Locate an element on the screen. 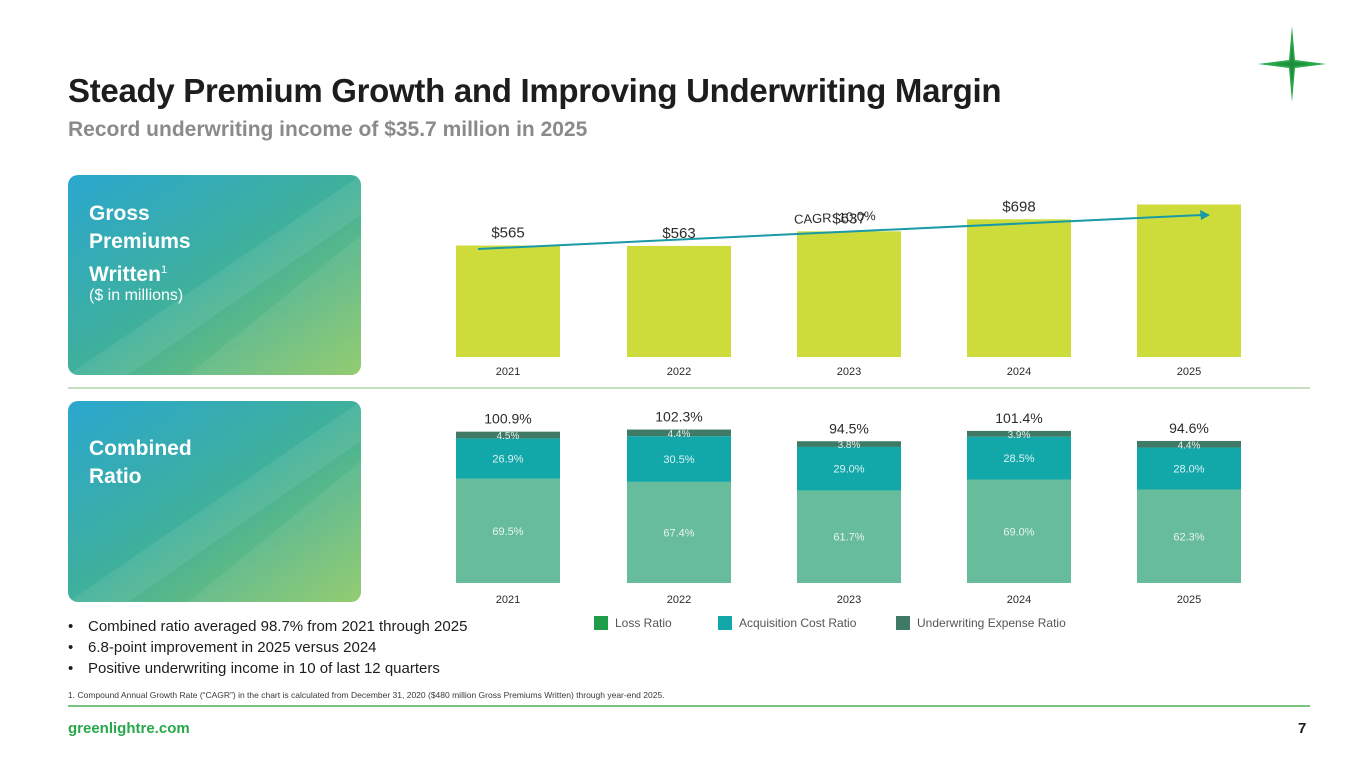  website-link: greenlightre.com is located at coordinates (129, 728).